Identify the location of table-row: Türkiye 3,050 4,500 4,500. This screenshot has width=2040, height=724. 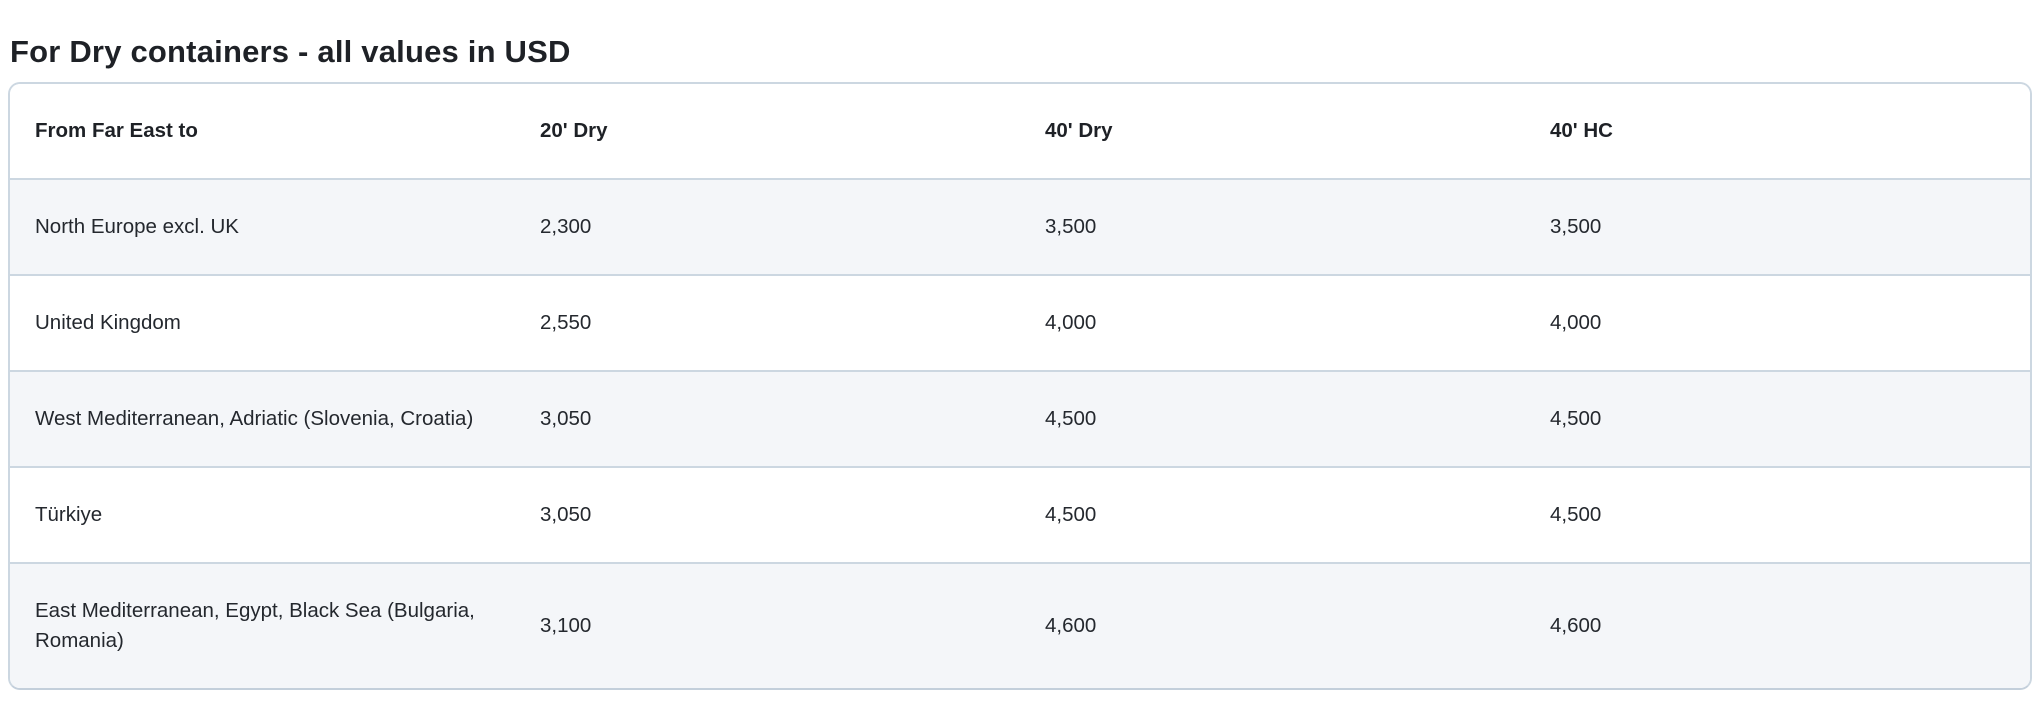
(1020, 515).